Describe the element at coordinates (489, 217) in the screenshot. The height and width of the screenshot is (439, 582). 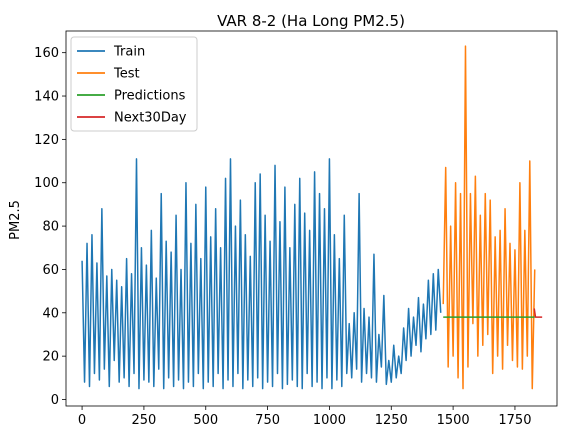
I see `series-line-test` at that location.